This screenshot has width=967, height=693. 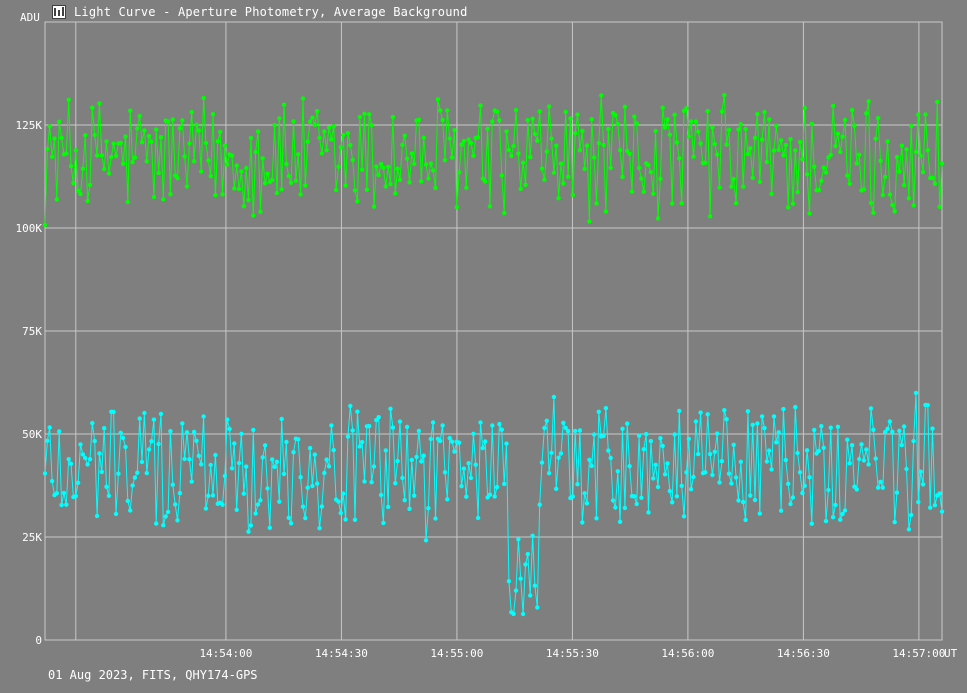 I want to click on x-tick-label: 14:54:00, so click(x=225, y=653).